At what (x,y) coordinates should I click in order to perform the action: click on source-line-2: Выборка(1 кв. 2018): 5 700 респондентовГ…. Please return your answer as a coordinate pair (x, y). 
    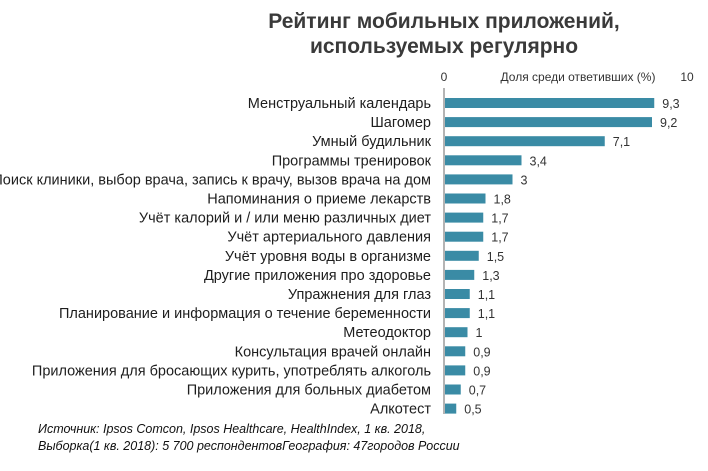
    Looking at the image, I should click on (249, 446).